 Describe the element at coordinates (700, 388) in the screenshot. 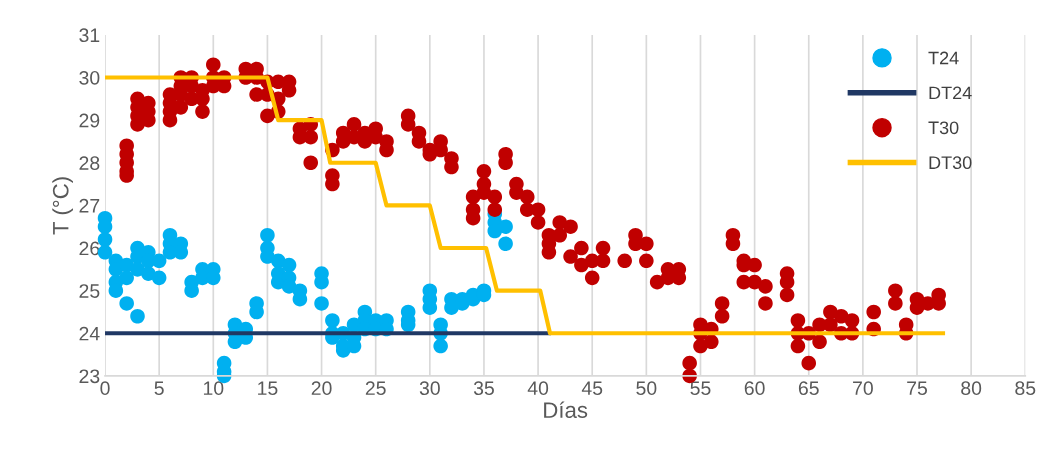

I see `x-tick-label: 55` at that location.